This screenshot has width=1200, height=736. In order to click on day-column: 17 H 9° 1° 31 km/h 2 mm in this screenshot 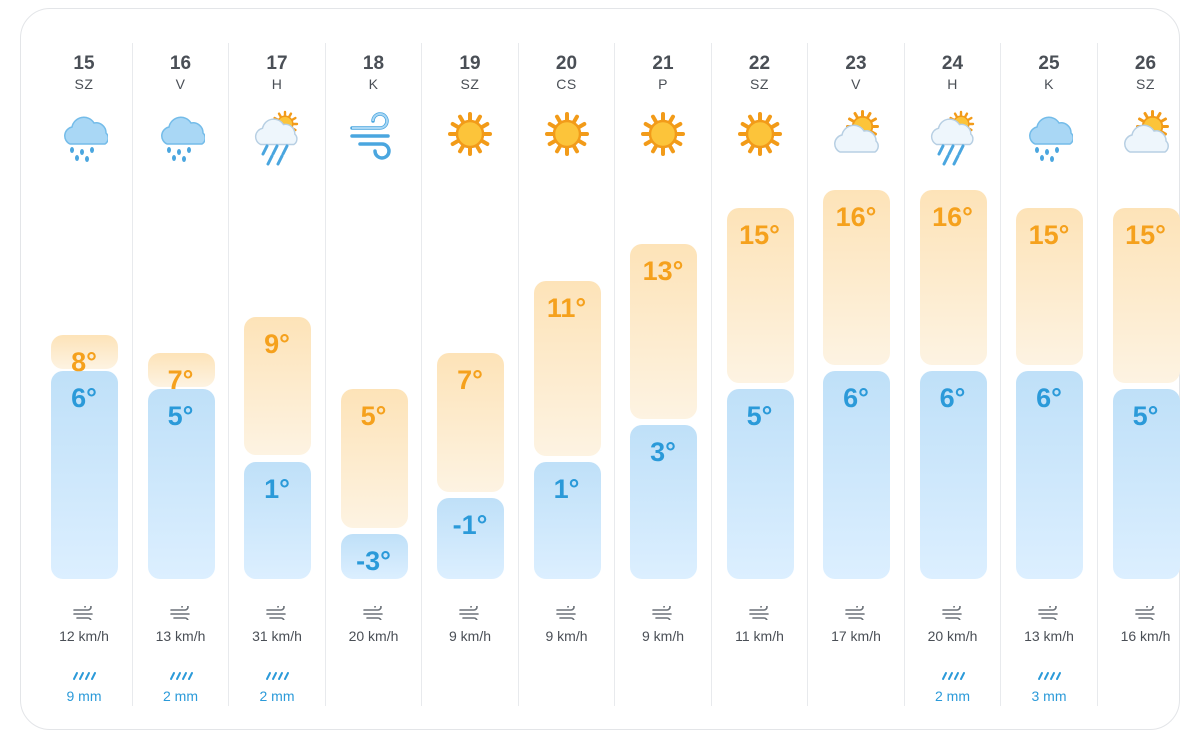, I will do `click(277, 374)`.